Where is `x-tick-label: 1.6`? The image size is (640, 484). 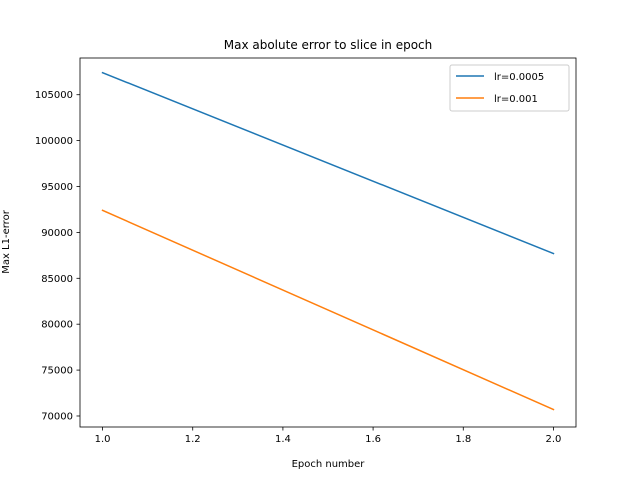 x-tick-label: 1.6 is located at coordinates (373, 439).